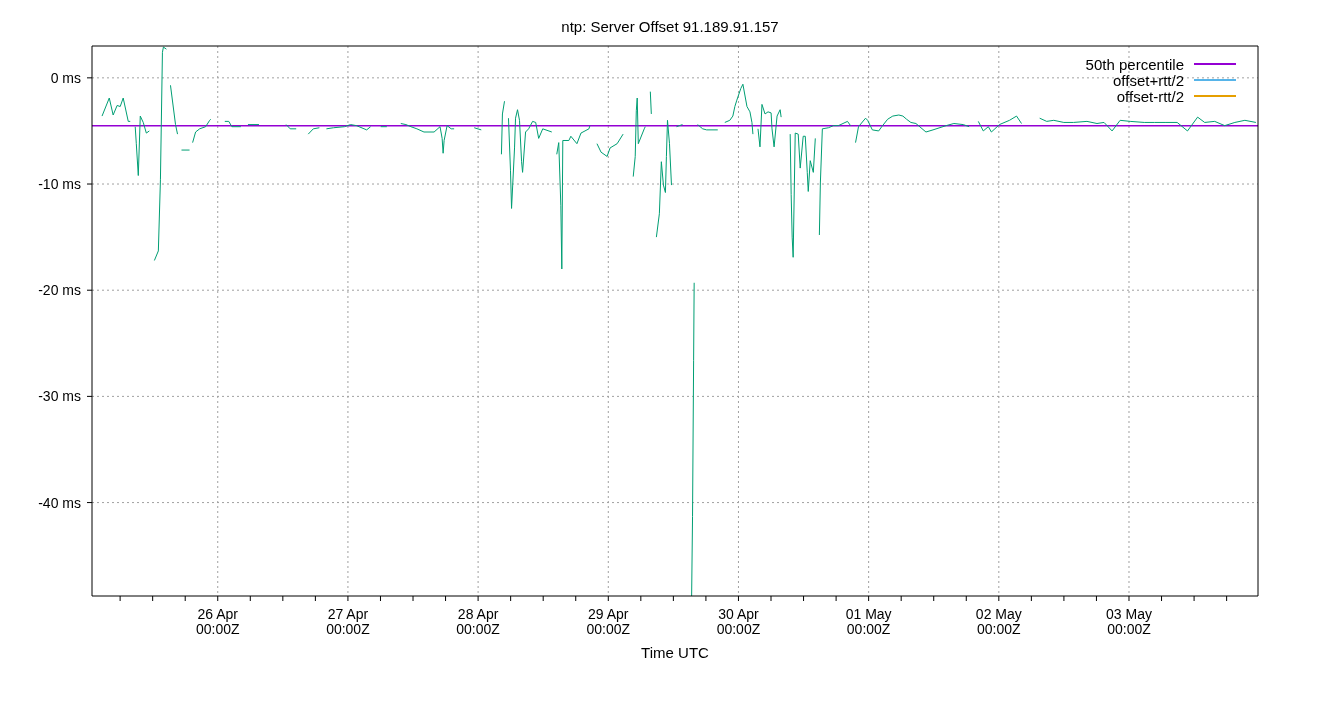 The width and height of the screenshot is (1340, 720). What do you see at coordinates (348, 621) in the screenshot?
I see `x-tick-label: 27 Apr 00:00Z` at bounding box center [348, 621].